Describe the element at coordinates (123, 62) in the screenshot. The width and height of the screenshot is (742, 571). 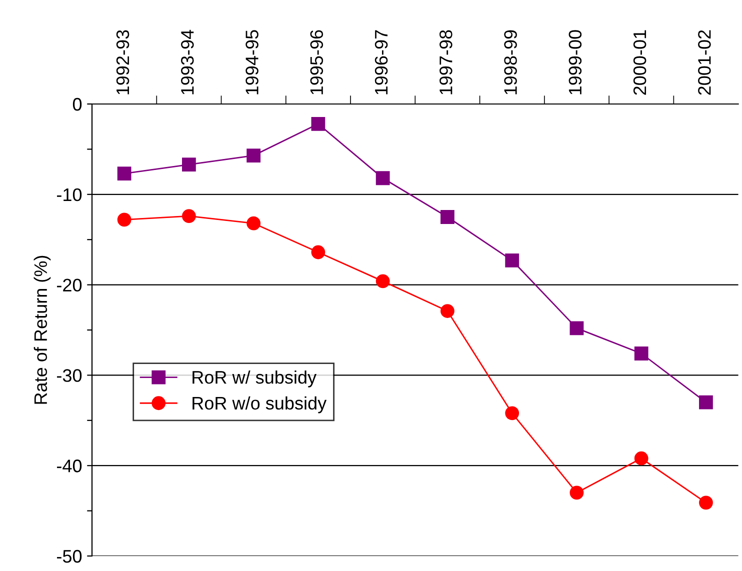
I see `x-tick-label: 1992-93` at that location.